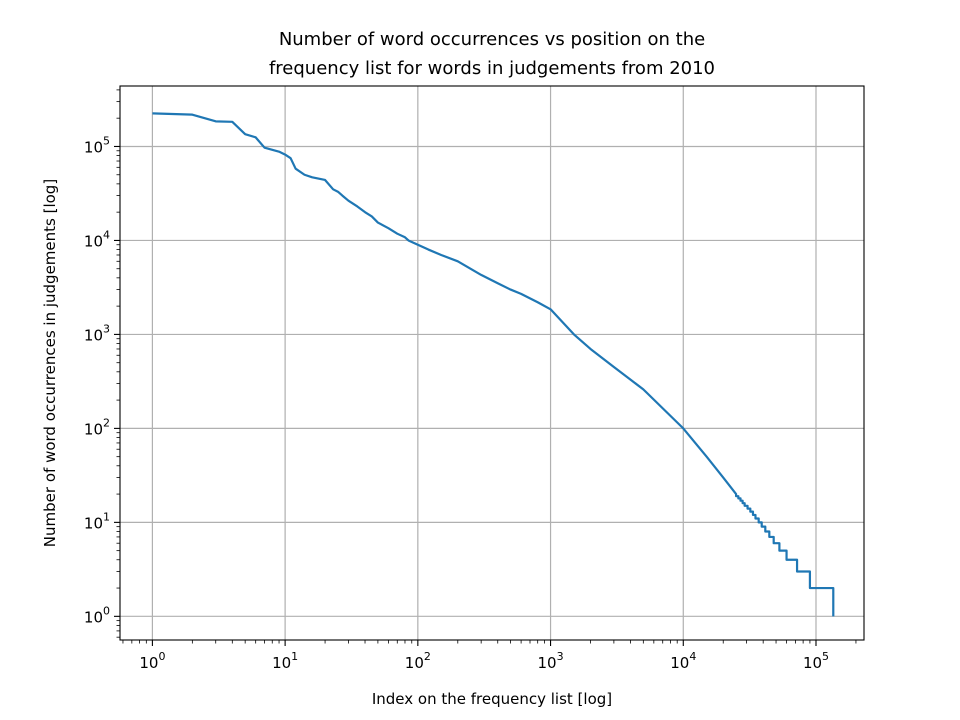  What do you see at coordinates (97, 239) in the screenshot?
I see `y-tick-label: 10⁴` at bounding box center [97, 239].